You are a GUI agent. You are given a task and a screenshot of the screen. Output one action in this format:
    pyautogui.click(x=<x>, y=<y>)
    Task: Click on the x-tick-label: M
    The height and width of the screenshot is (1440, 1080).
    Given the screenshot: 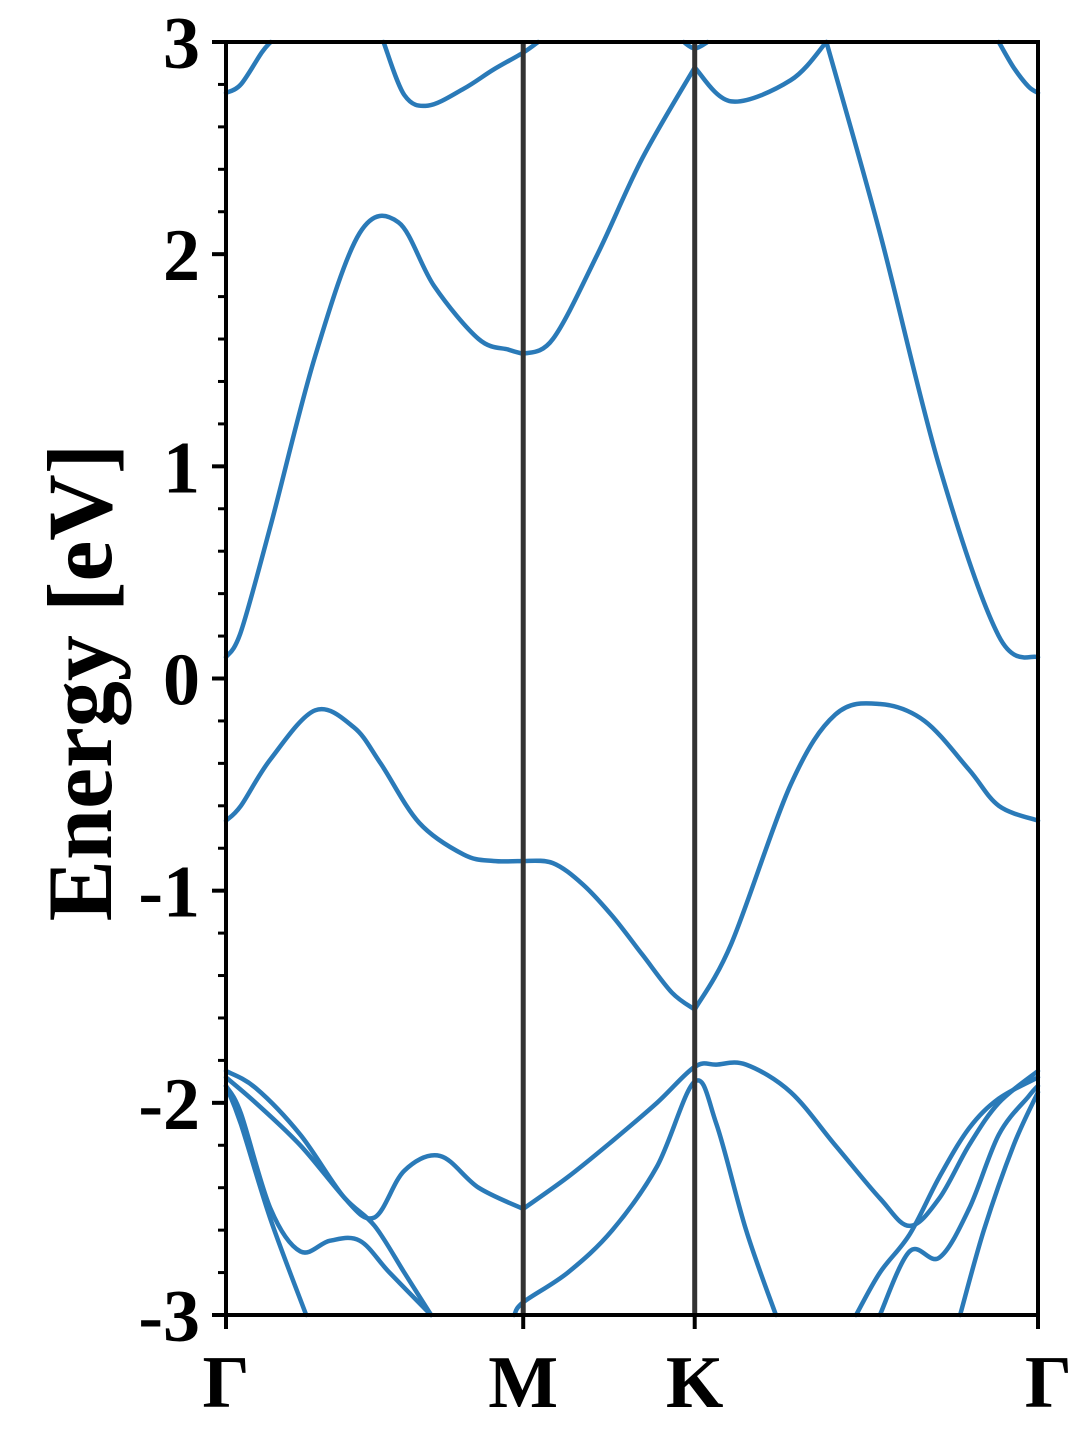 What is the action you would take?
    pyautogui.click(x=523, y=1383)
    